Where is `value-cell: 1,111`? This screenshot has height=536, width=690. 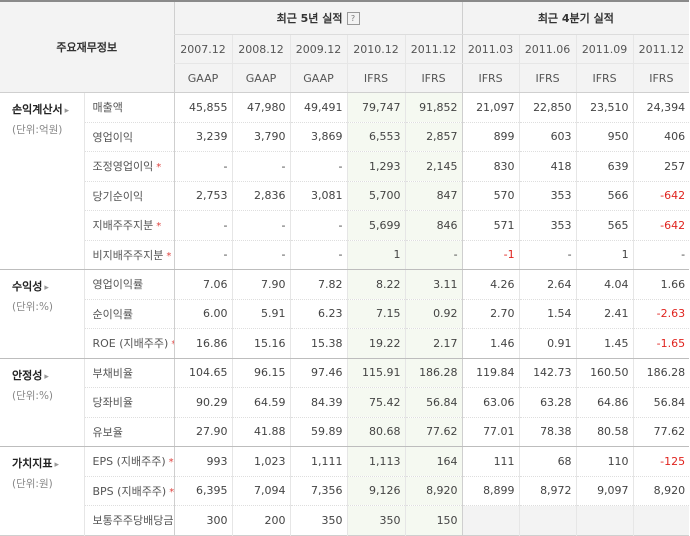 value-cell: 1,111 is located at coordinates (318, 461).